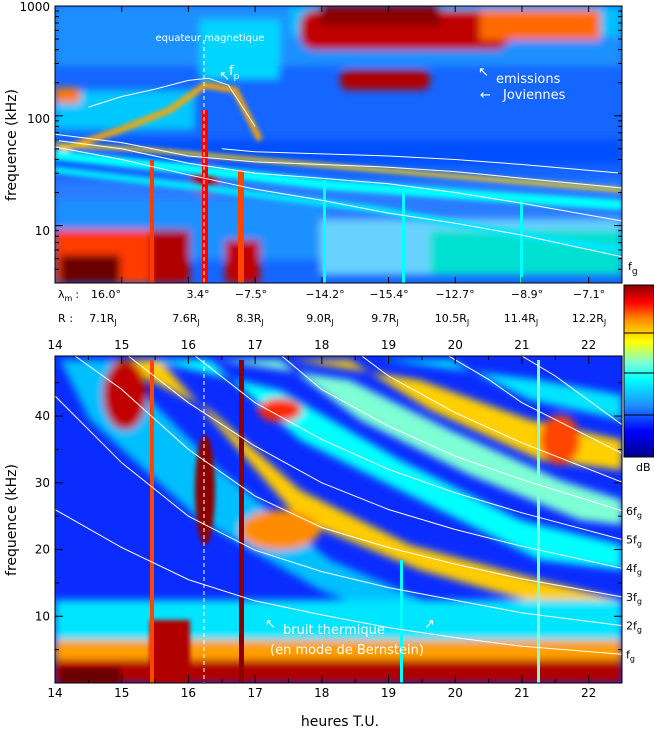 Image resolution: width=654 pixels, height=734 pixels. Describe the element at coordinates (42, 550) in the screenshot. I see `bottom-ytick-label: 20` at that location.